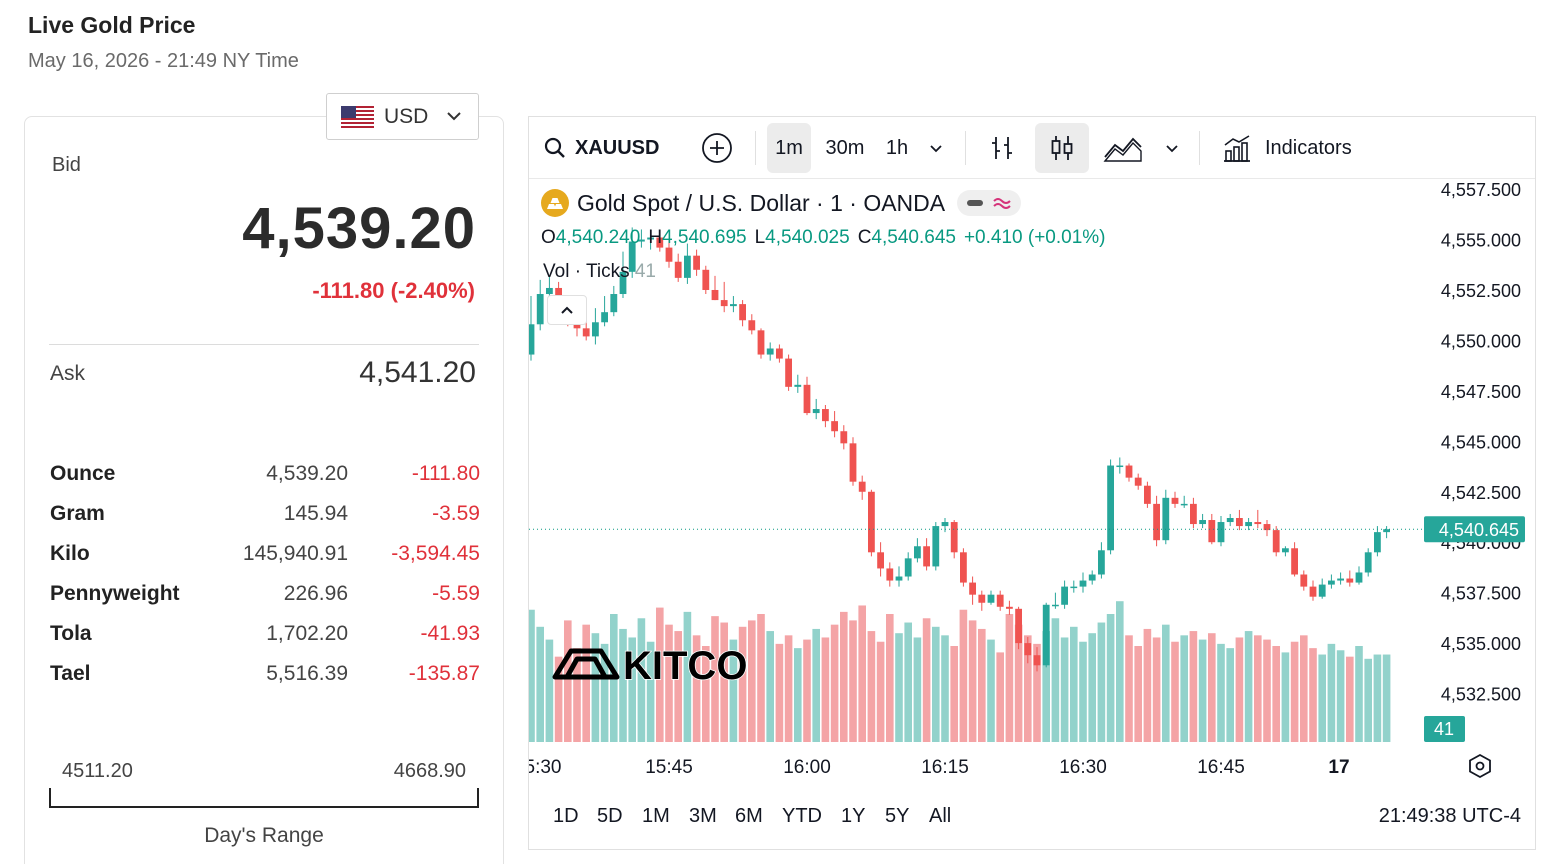  I want to click on time-axis: 5:30 15:45 16:00 16:15 16:30 16:45 17, so click(939, 767).